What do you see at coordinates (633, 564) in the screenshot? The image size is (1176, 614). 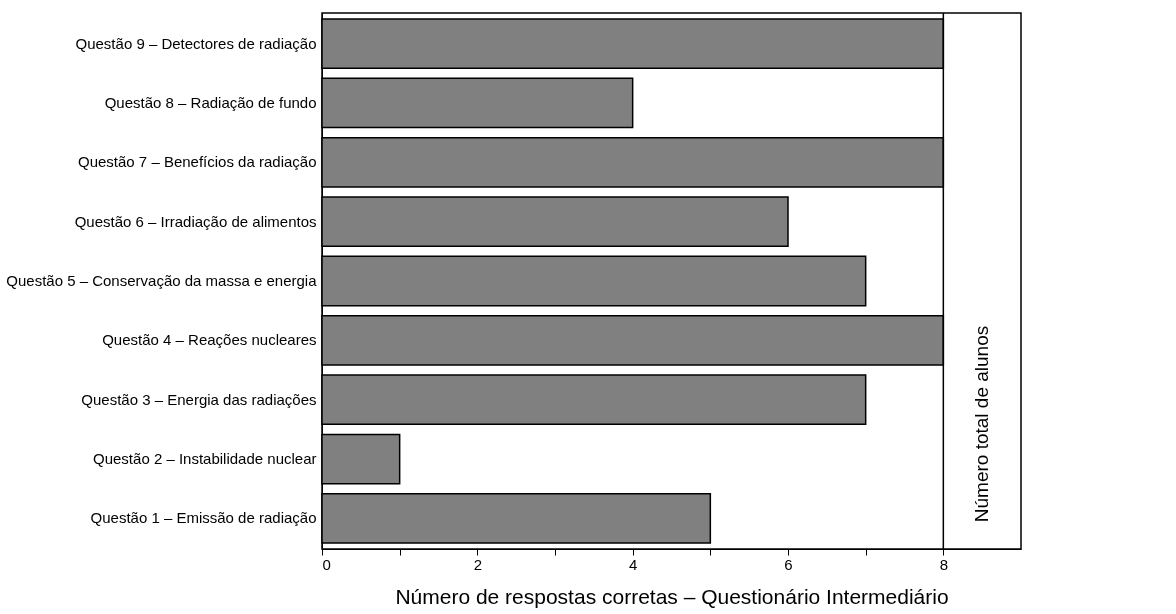 I see `x-tick-label: 4` at bounding box center [633, 564].